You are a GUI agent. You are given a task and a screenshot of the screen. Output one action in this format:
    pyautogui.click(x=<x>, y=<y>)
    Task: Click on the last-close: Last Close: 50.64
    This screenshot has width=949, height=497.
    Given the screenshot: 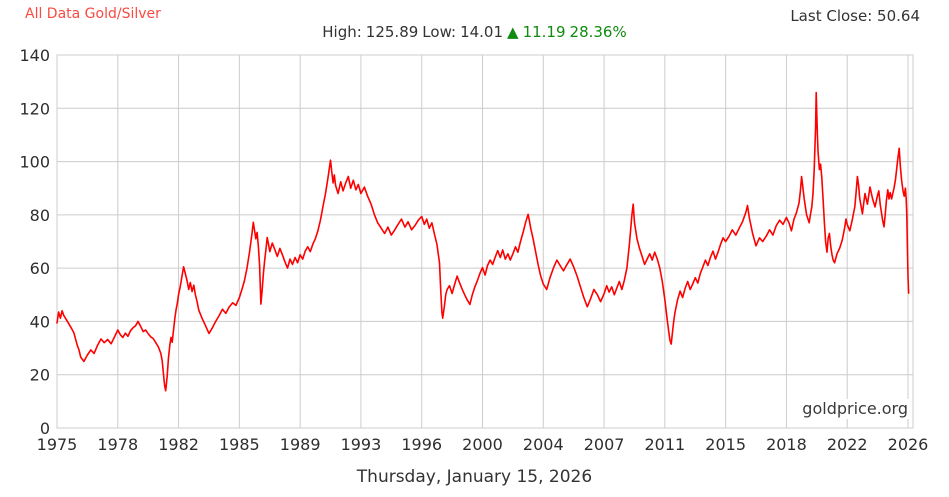 What is the action you would take?
    pyautogui.click(x=855, y=16)
    